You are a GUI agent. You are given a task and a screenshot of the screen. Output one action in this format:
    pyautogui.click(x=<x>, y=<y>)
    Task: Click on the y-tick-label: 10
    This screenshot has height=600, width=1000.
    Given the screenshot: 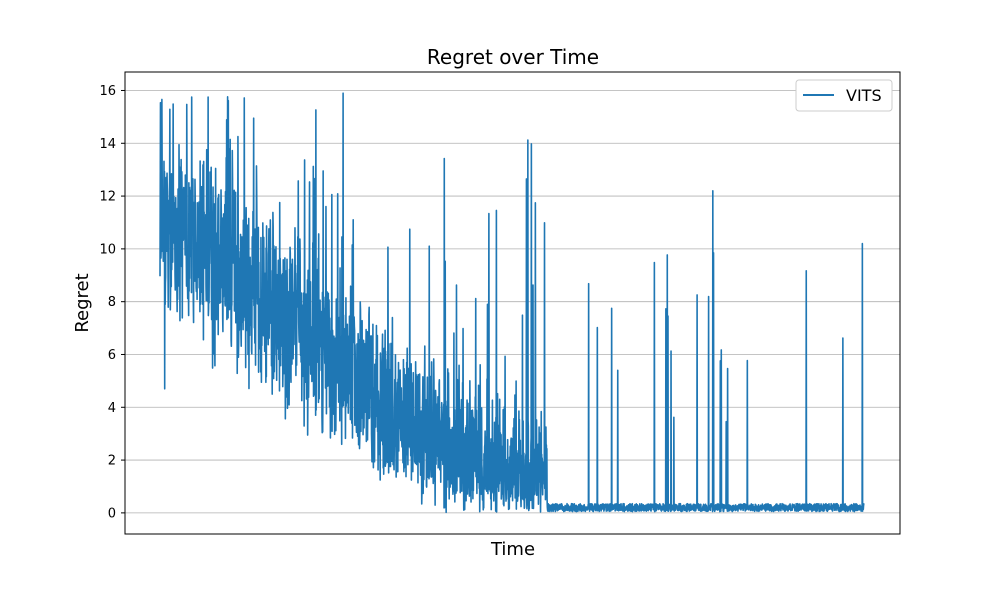 What is the action you would take?
    pyautogui.click(x=107, y=249)
    